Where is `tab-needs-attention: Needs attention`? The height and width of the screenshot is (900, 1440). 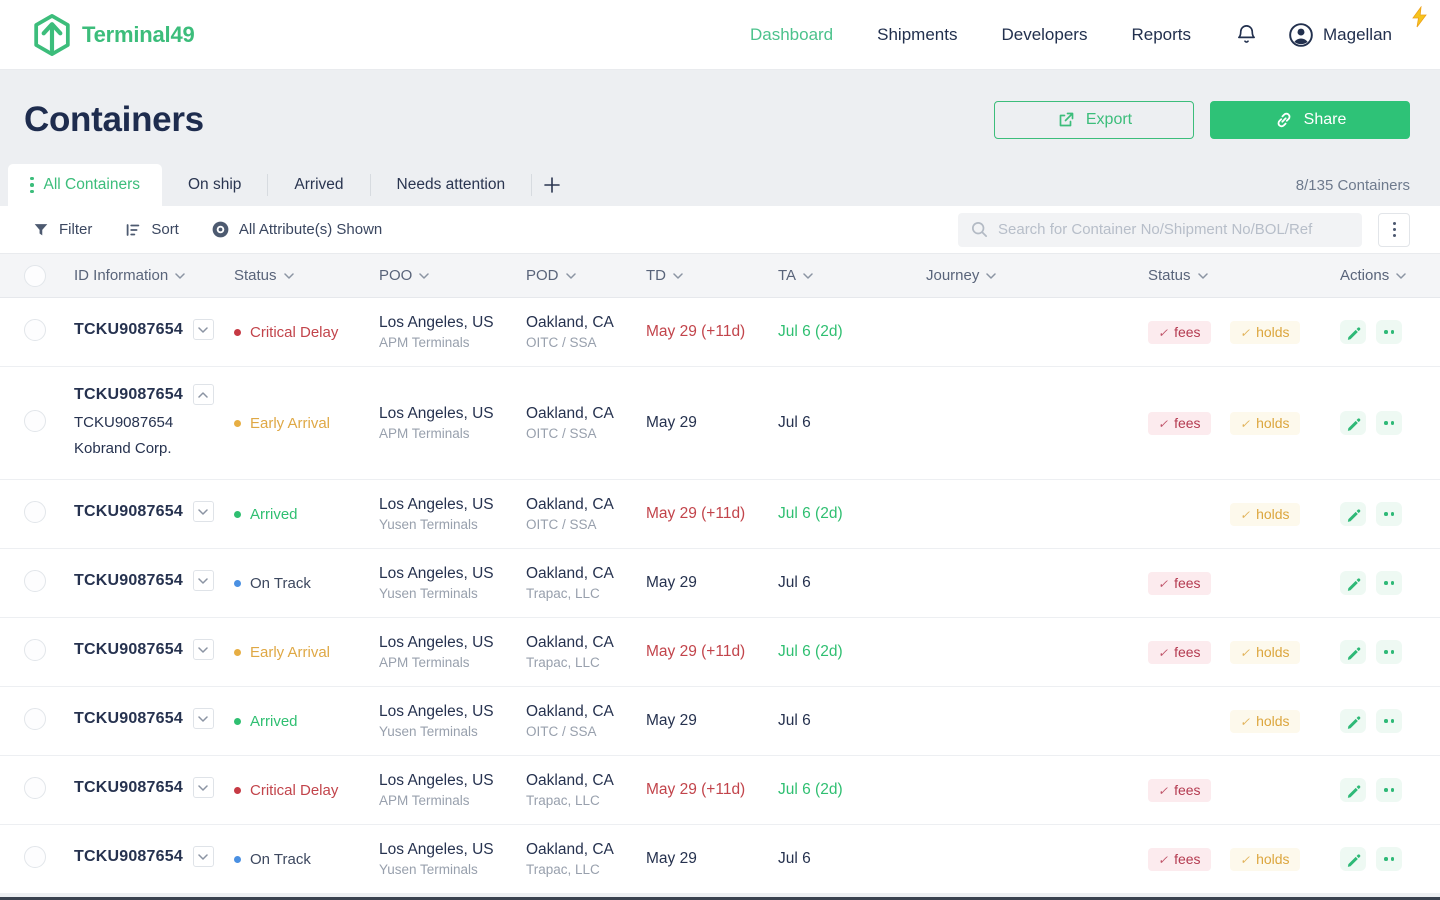 tab-needs-attention: Needs attention is located at coordinates (451, 184).